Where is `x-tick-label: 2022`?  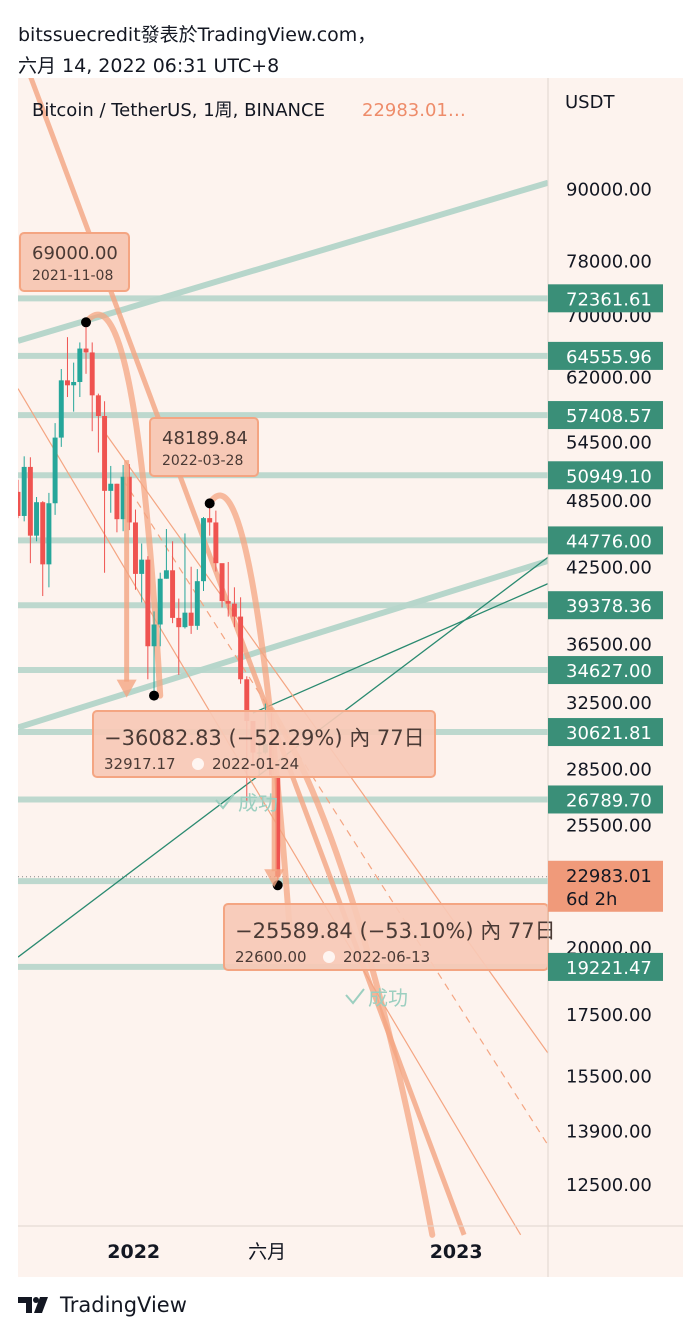
x-tick-label: 2022 is located at coordinates (133, 1252).